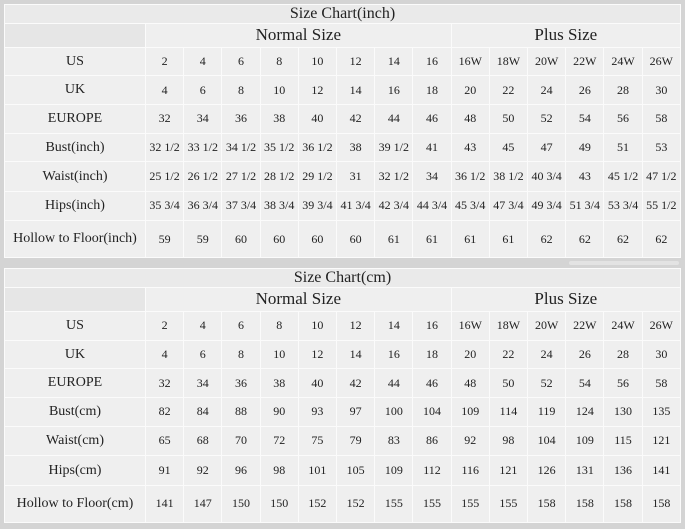 This screenshot has width=685, height=529. Describe the element at coordinates (547, 206) in the screenshot. I see `size-value: 49 3/4` at that location.